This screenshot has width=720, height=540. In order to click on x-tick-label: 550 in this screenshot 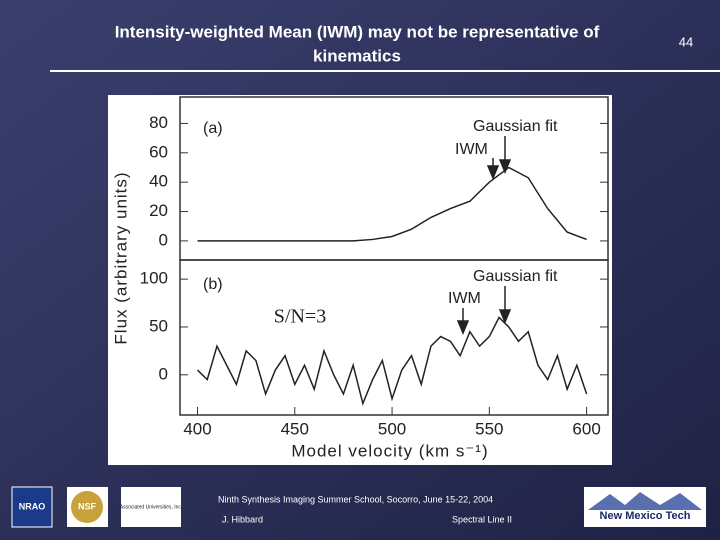, I will do `click(489, 428)`.